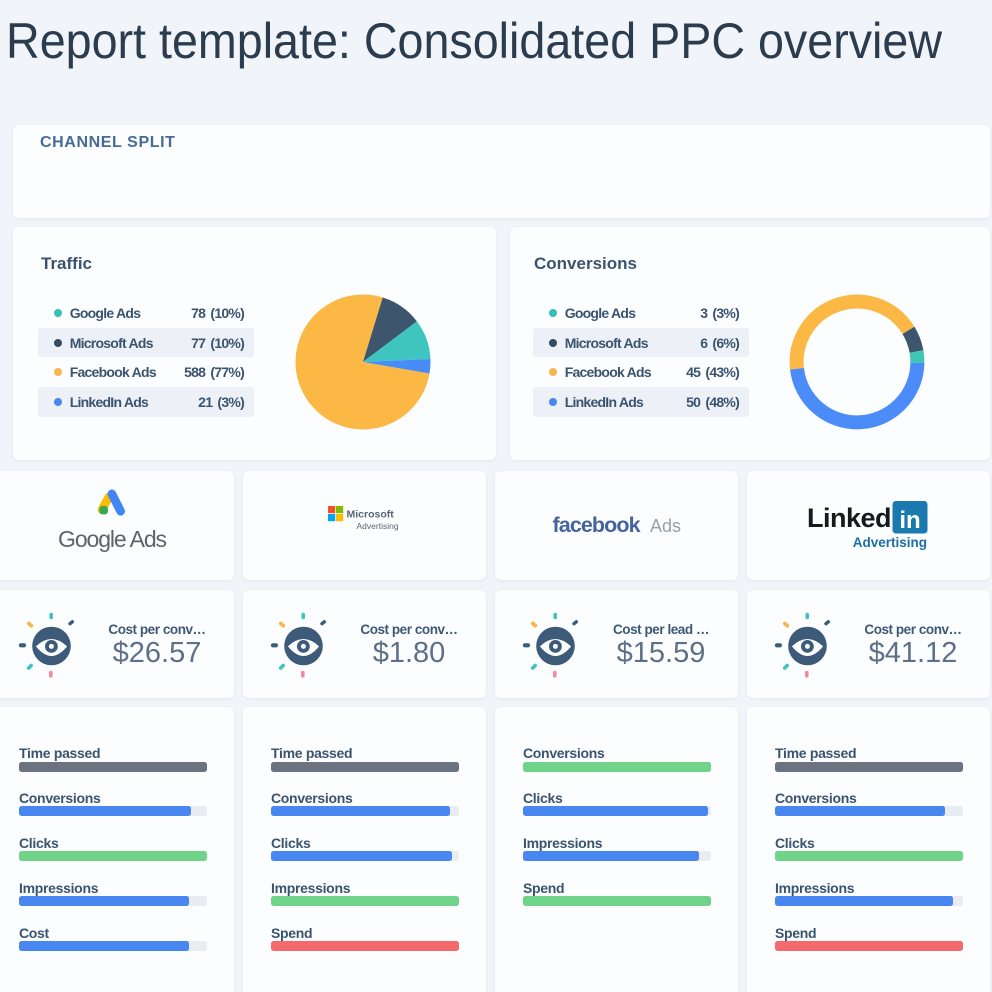  What do you see at coordinates (909, 520) in the screenshot?
I see `svg-text: in` at bounding box center [909, 520].